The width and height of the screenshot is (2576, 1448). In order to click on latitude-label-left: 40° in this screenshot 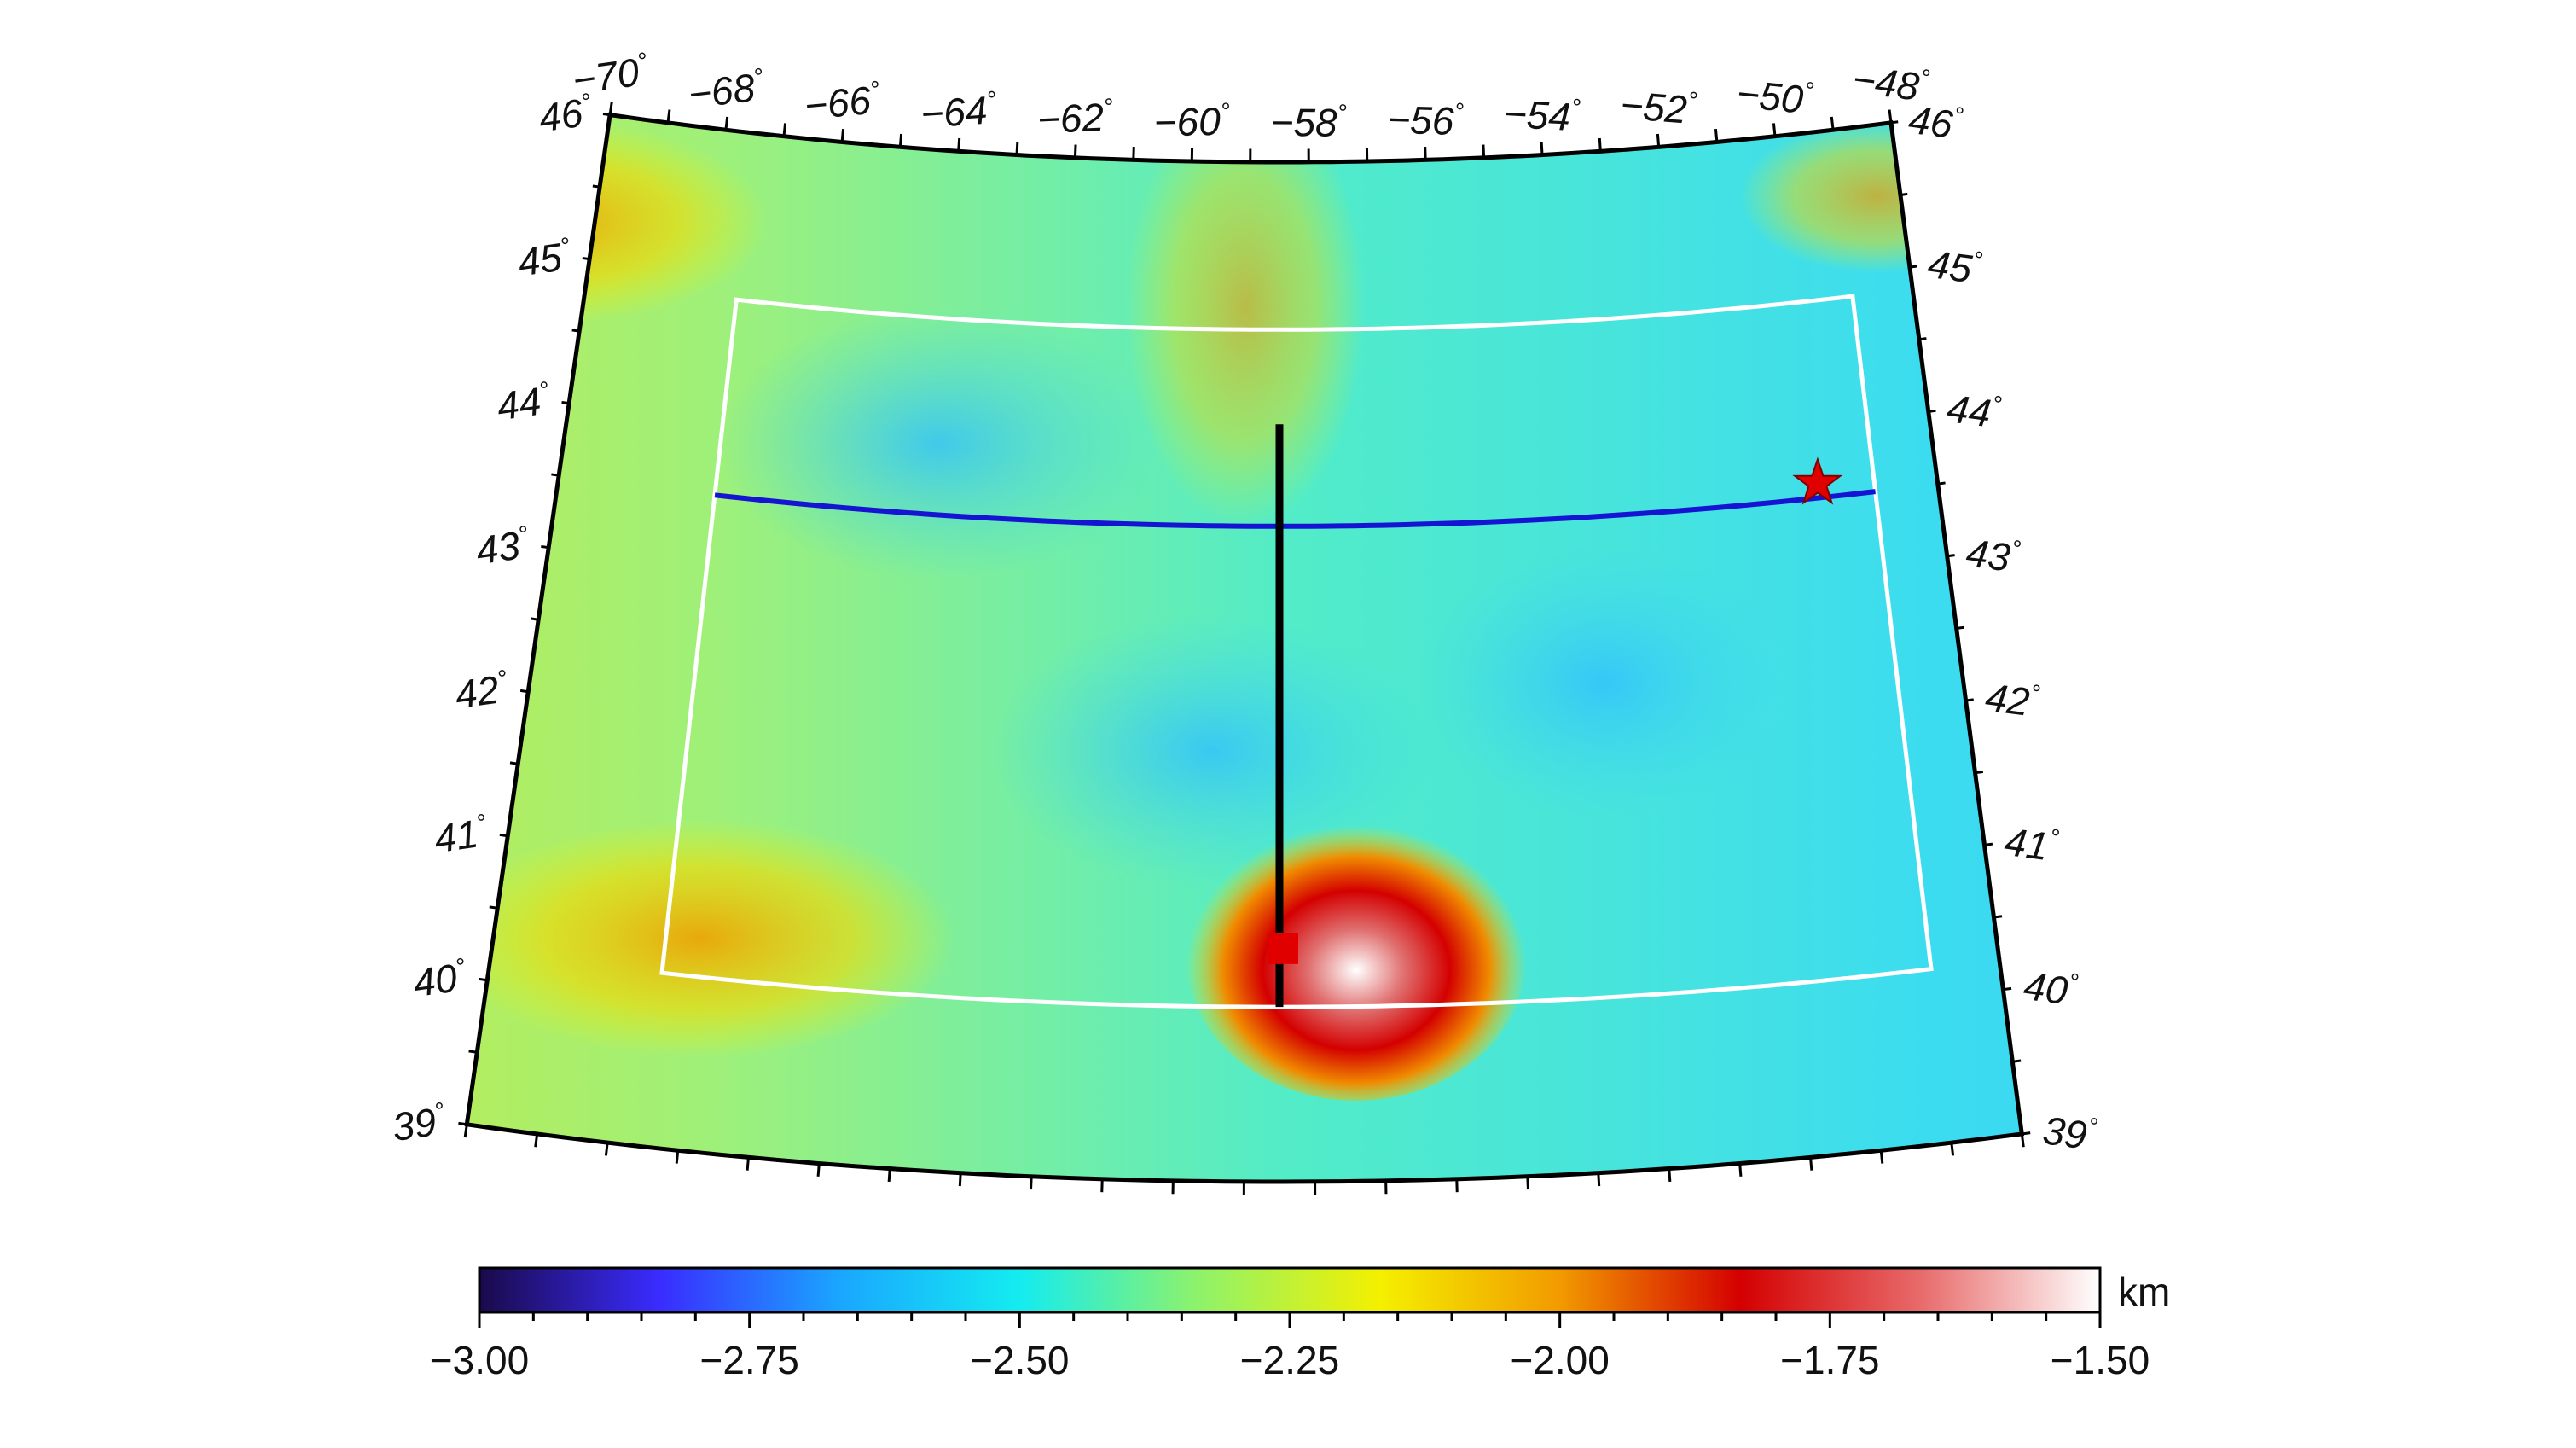, I will do `click(439, 979)`.